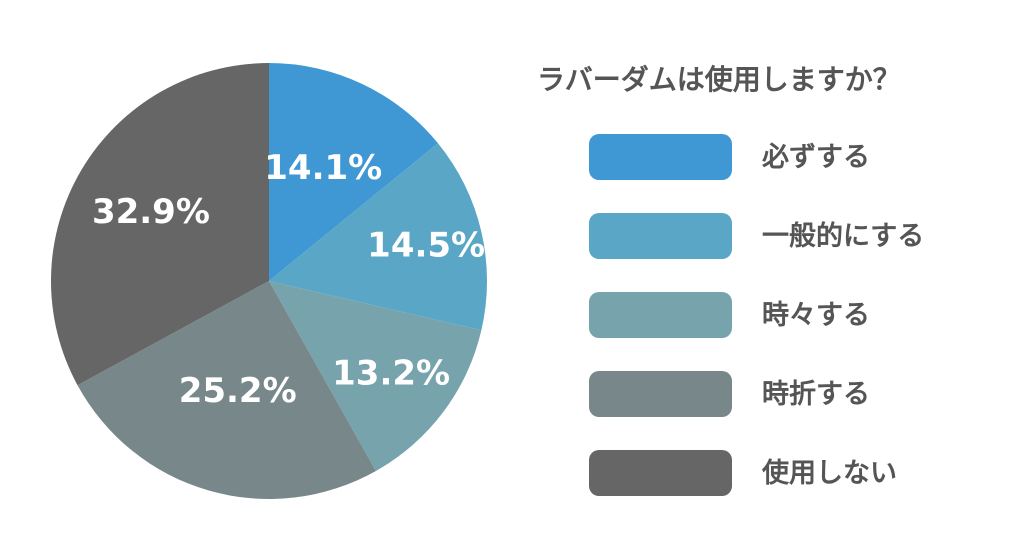  Describe the element at coordinates (816, 157) in the screenshot. I see `legend-label-0: 必ずする` at that location.